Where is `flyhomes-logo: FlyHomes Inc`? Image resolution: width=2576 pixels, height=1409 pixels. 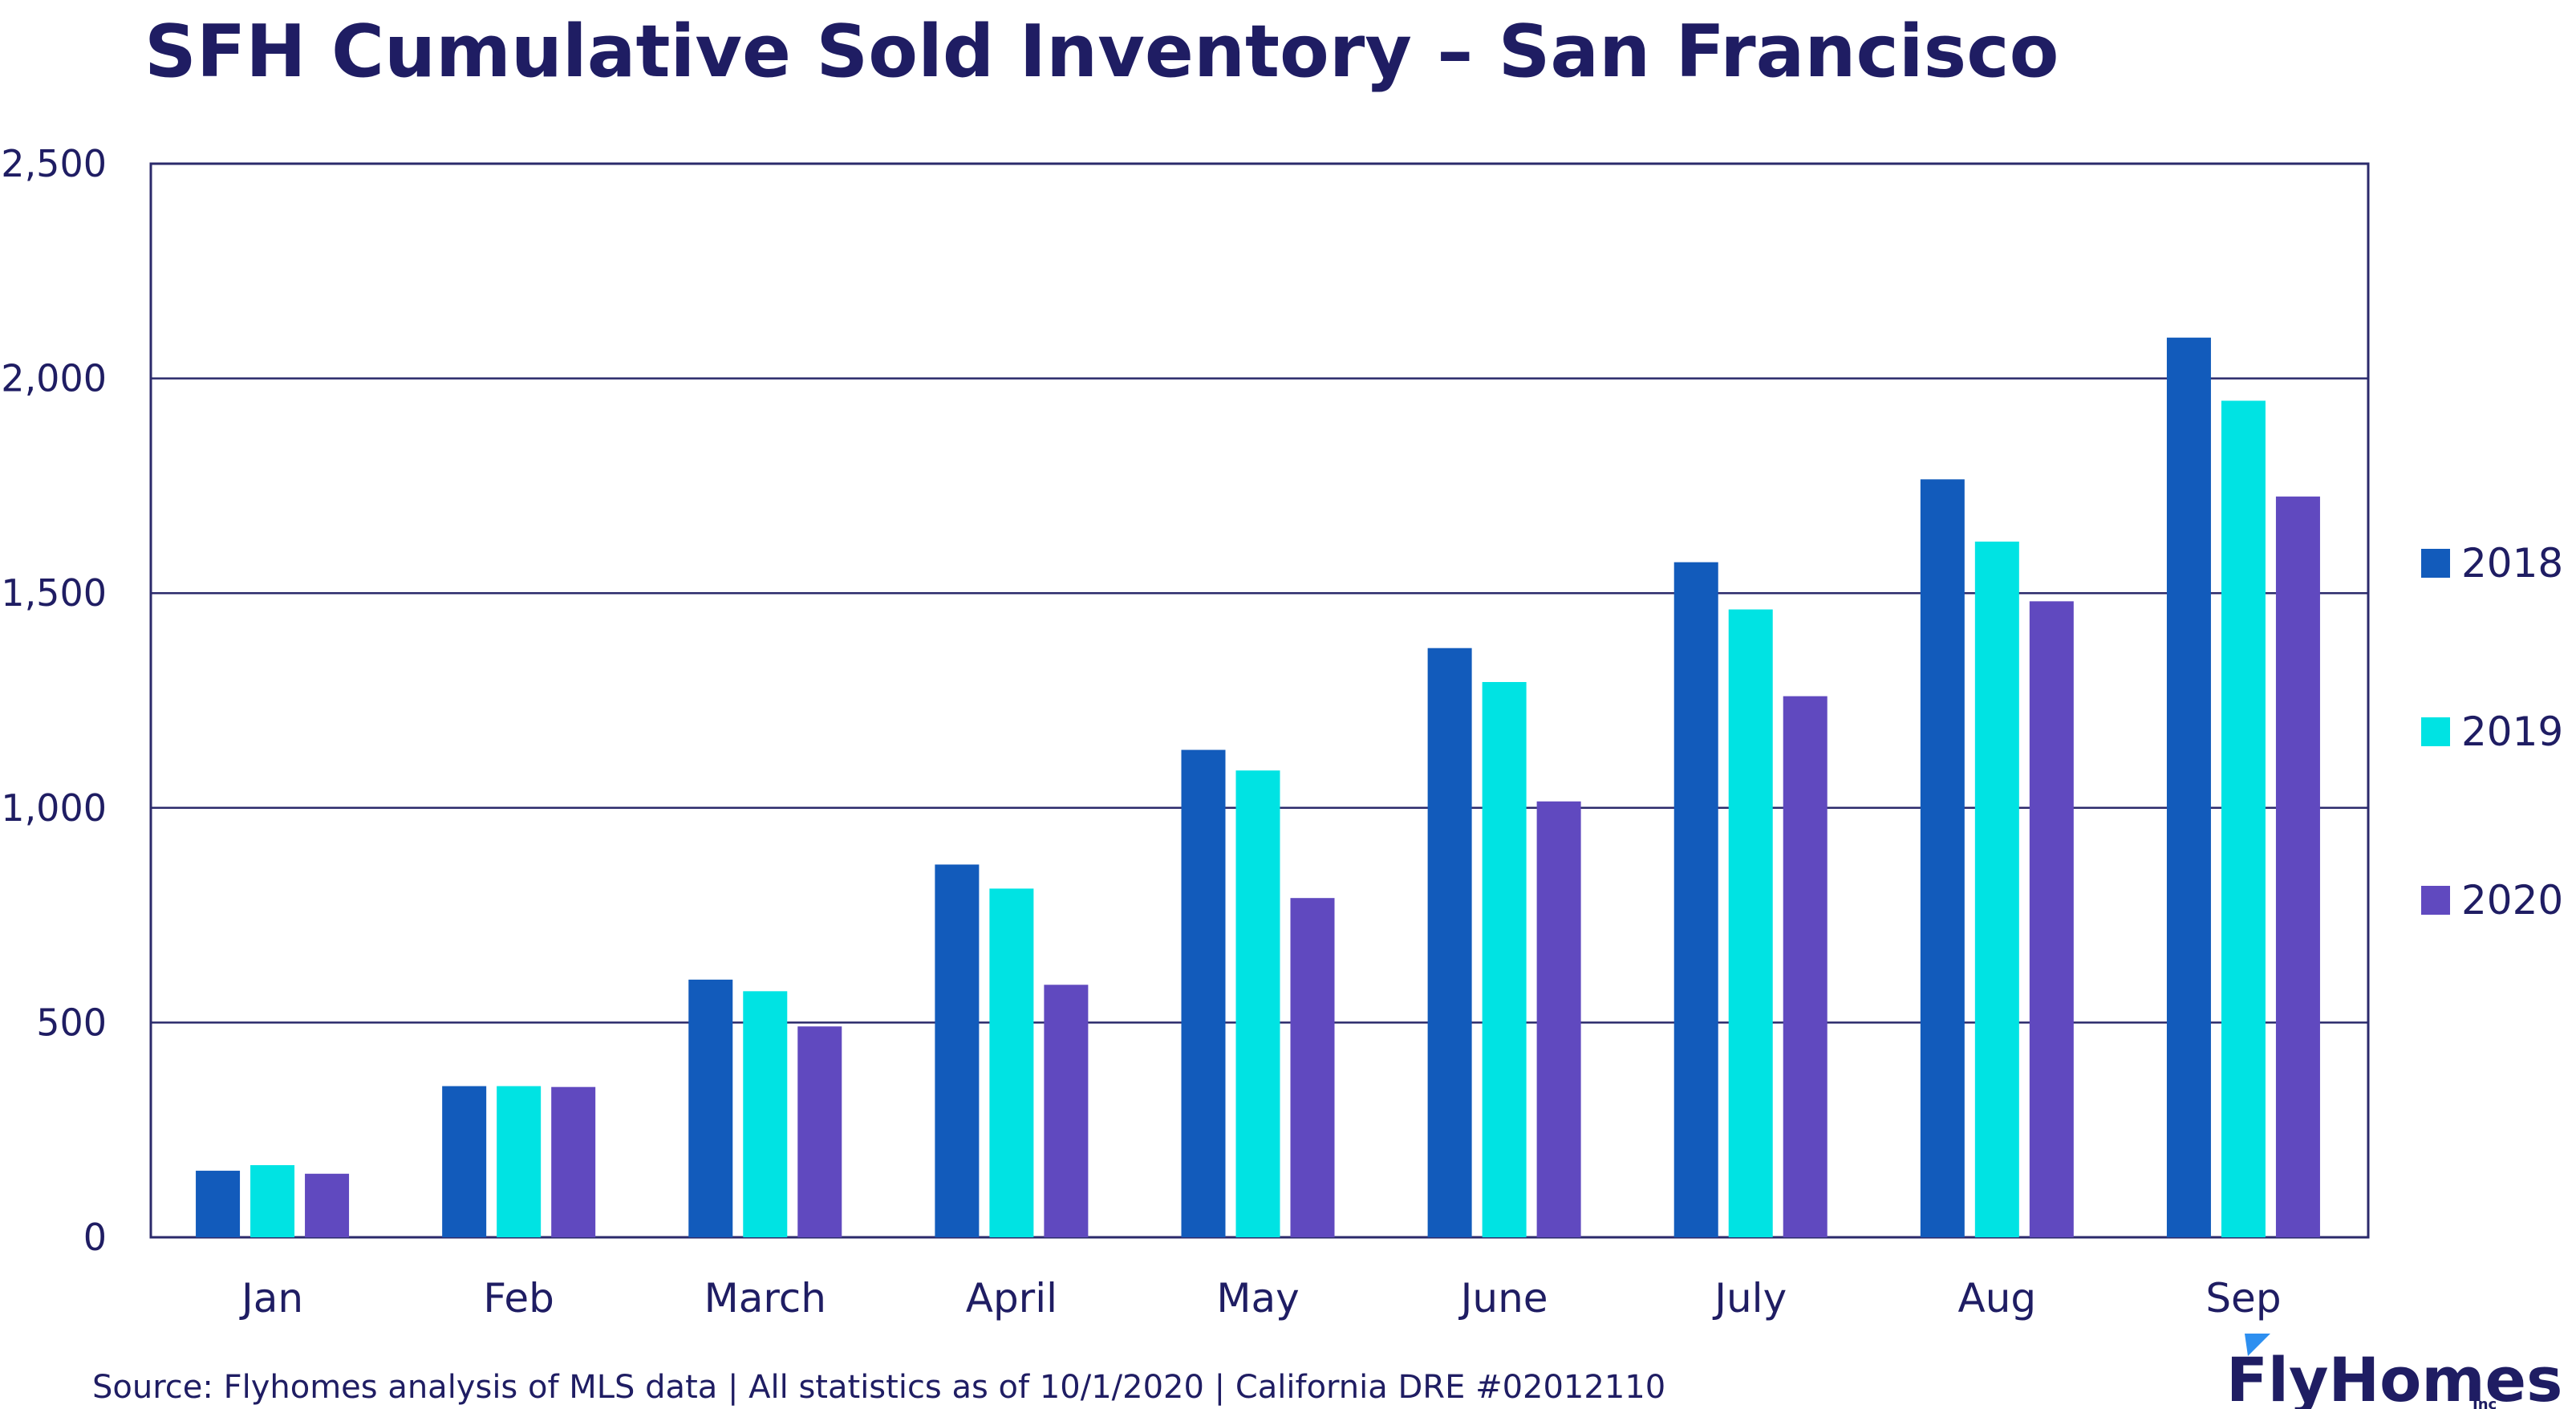
flyhomes-logo: FlyHomes Inc is located at coordinates (2394, 1371).